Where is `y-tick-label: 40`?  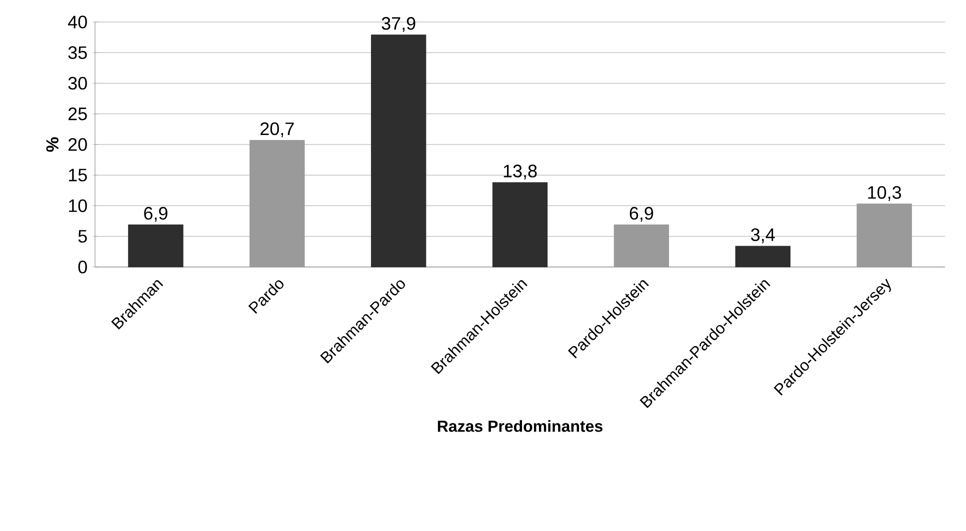 y-tick-label: 40 is located at coordinates (77, 22).